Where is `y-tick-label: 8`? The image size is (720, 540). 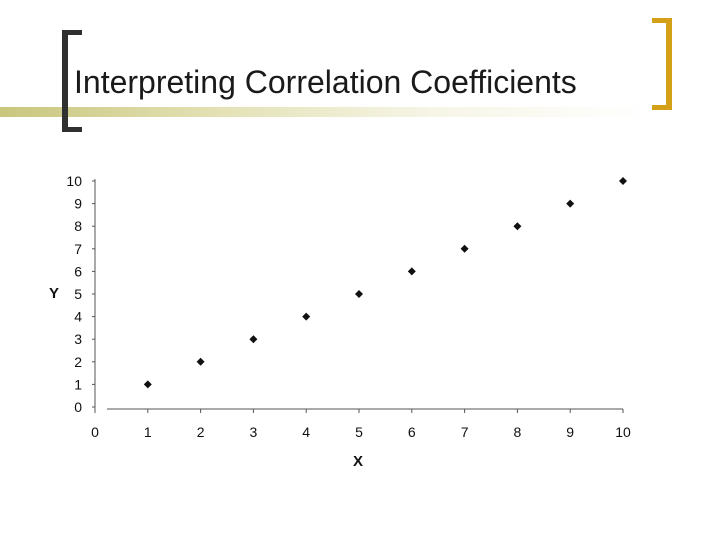
y-tick-label: 8 is located at coordinates (78, 226).